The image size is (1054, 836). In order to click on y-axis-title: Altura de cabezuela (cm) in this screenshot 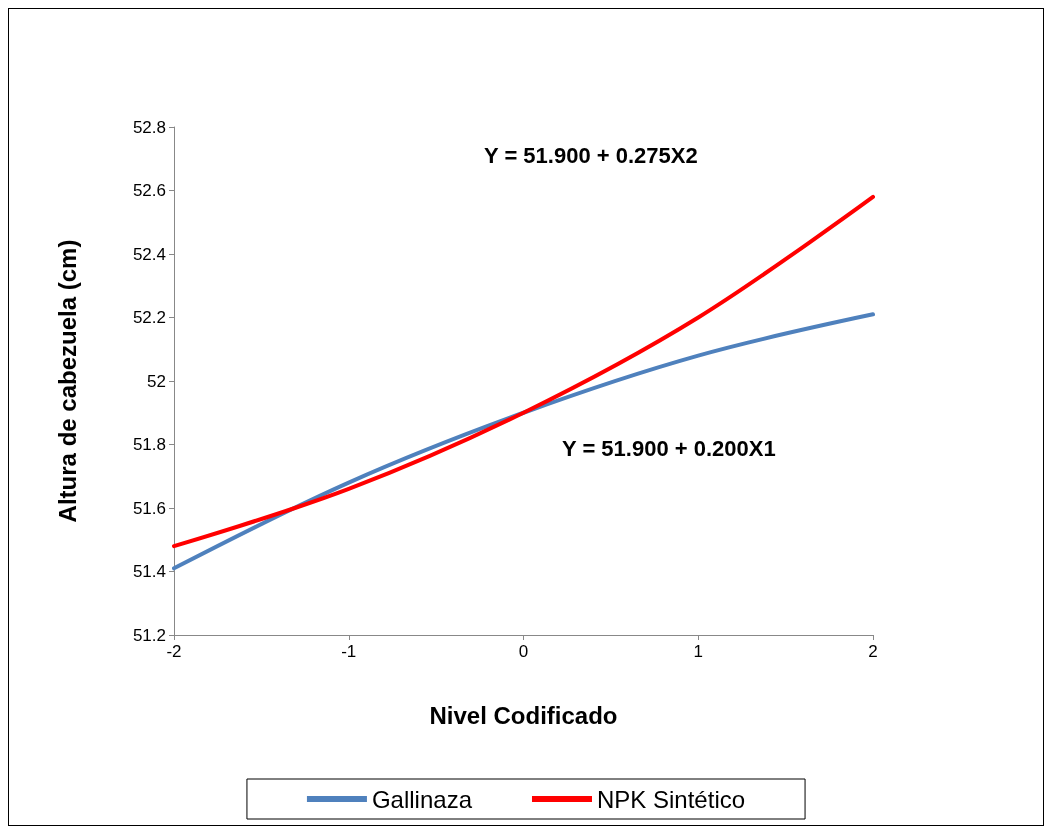, I will do `click(67, 381)`.